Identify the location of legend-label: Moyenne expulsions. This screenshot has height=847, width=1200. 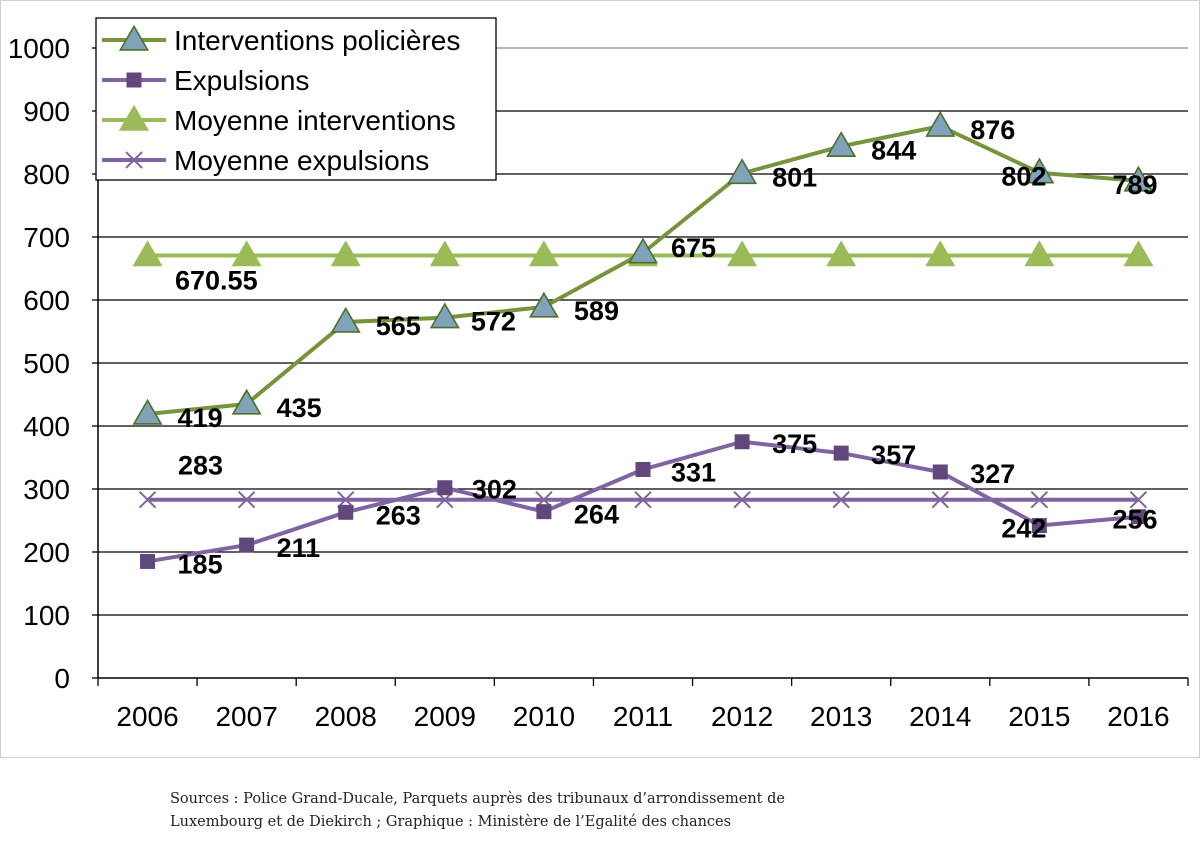
(301, 160).